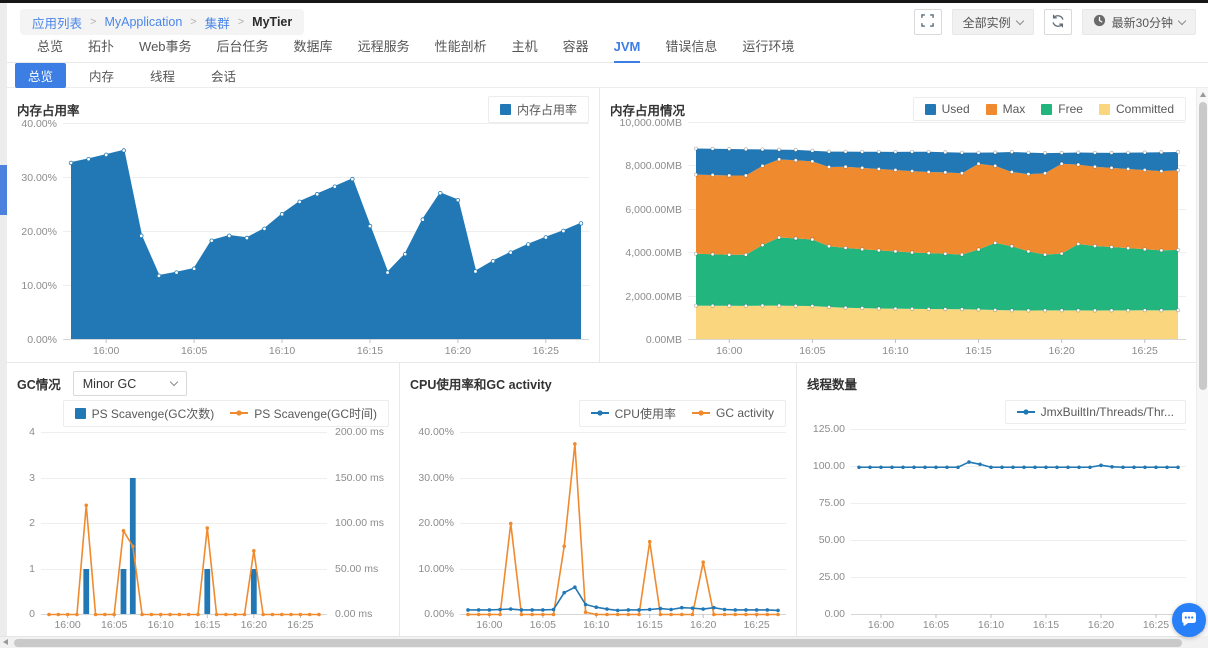 The width and height of the screenshot is (1208, 648). I want to click on instance-selector-label: 全部实例, so click(986, 22).